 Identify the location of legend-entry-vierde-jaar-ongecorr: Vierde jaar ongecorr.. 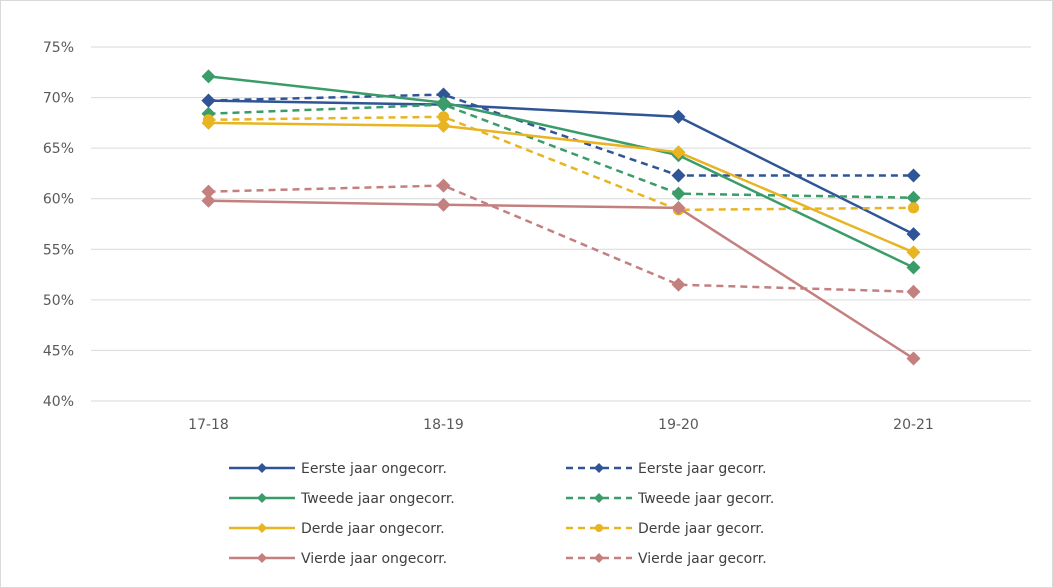
(338, 559).